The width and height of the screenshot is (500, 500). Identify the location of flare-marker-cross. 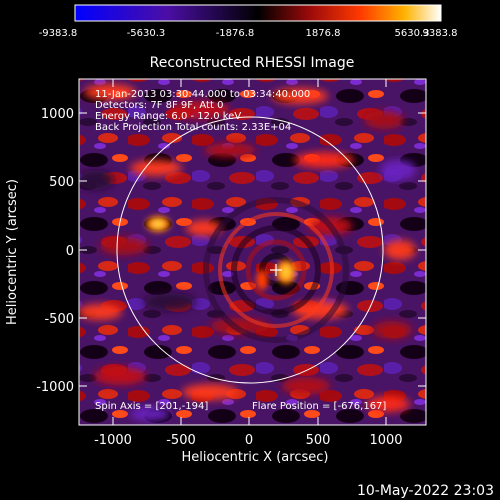
(276, 270).